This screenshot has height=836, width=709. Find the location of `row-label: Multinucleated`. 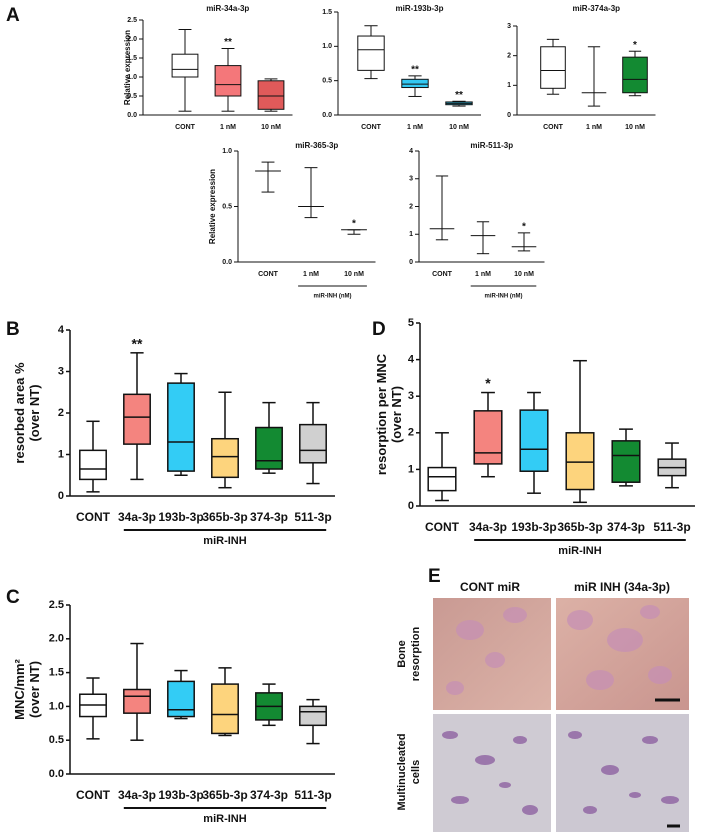

row-label: Multinucleated is located at coordinates (402, 771).